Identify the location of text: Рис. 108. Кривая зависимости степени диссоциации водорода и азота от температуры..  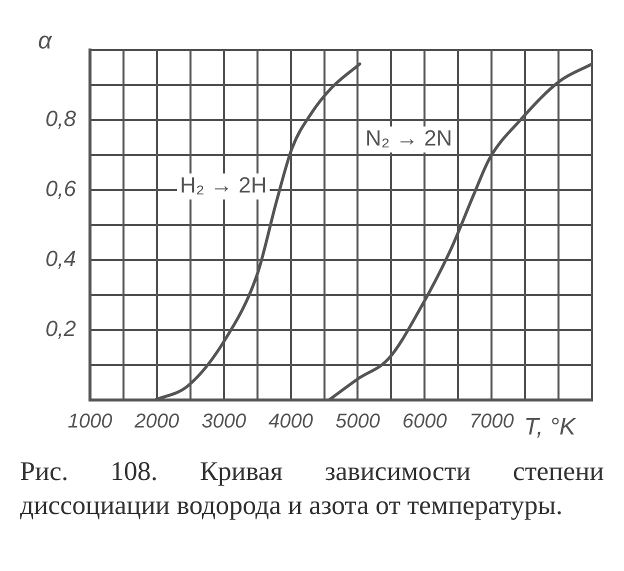
(312, 488).